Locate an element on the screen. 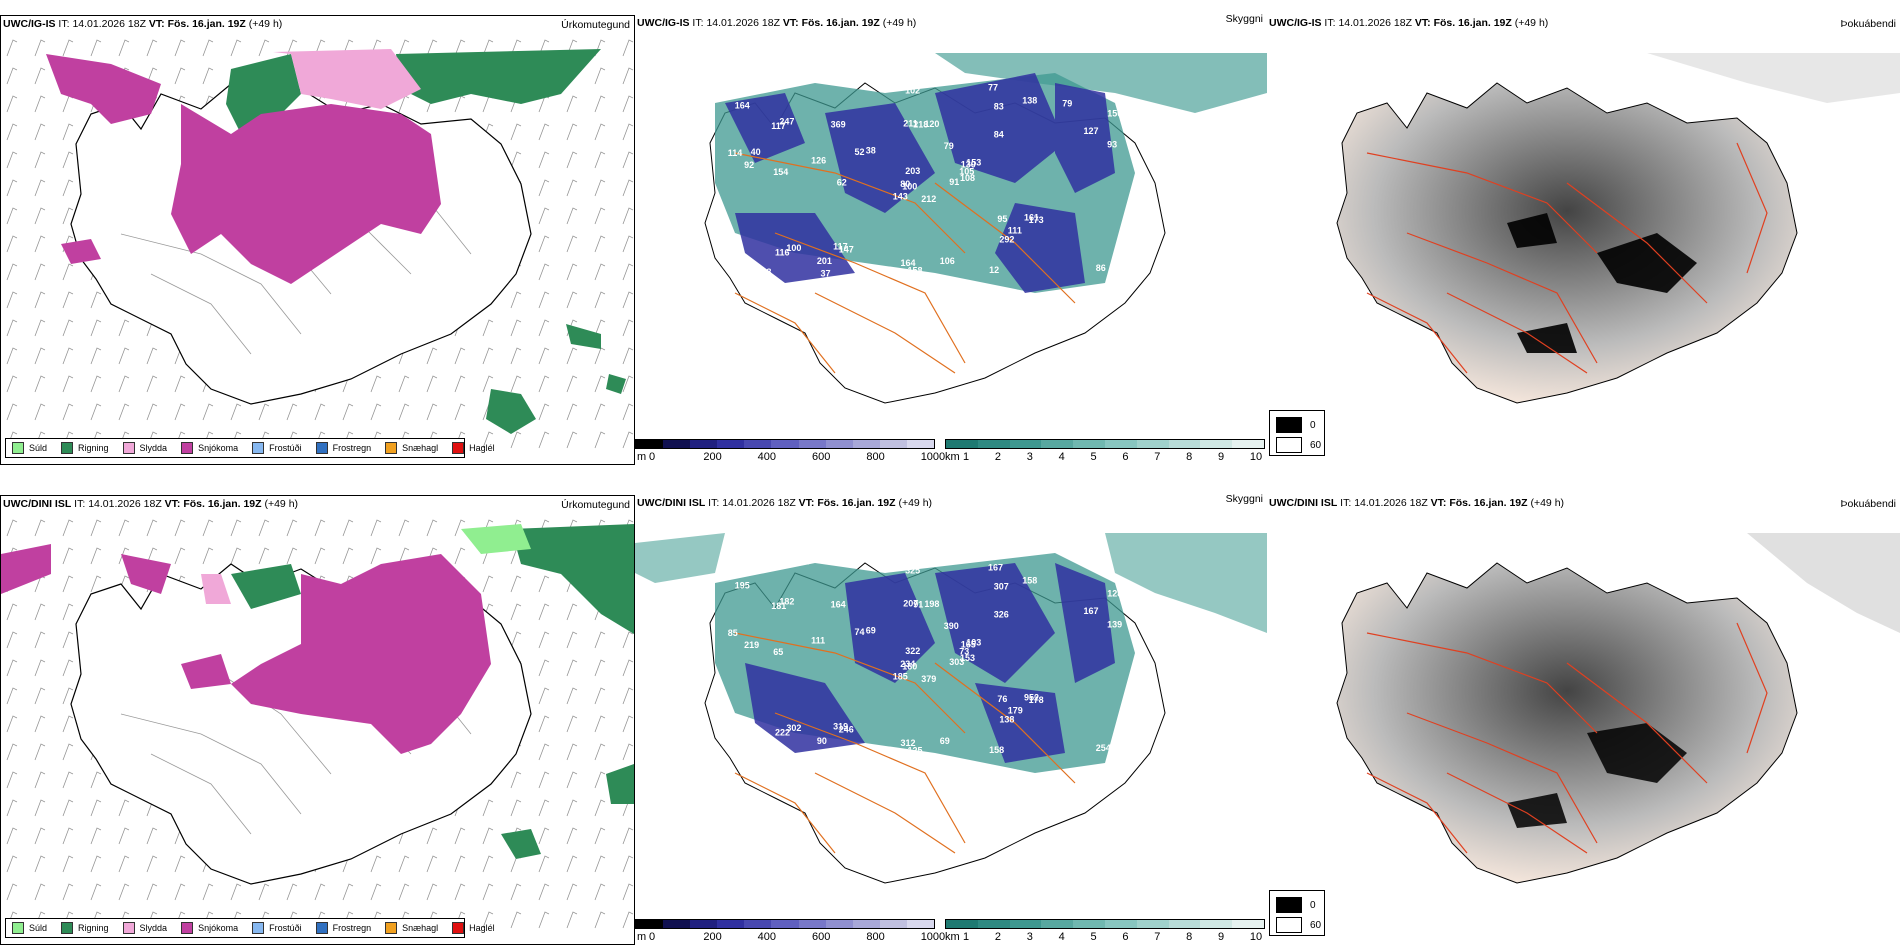 This screenshot has width=1900, height=950. cloud-base-value: 302 is located at coordinates (793, 728).